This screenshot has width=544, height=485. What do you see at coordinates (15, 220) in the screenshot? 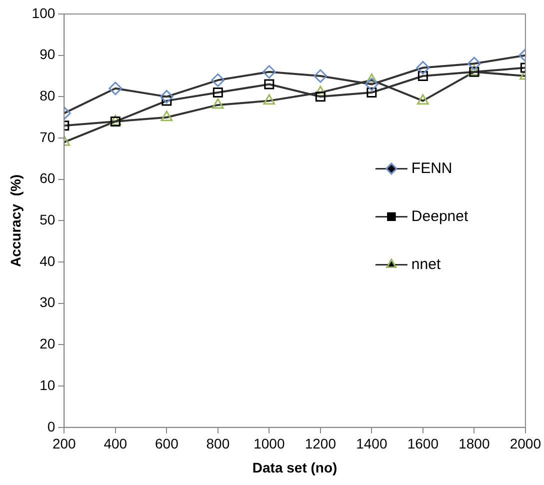
I see `y-axis-title: Accuracy (%)` at bounding box center [15, 220].